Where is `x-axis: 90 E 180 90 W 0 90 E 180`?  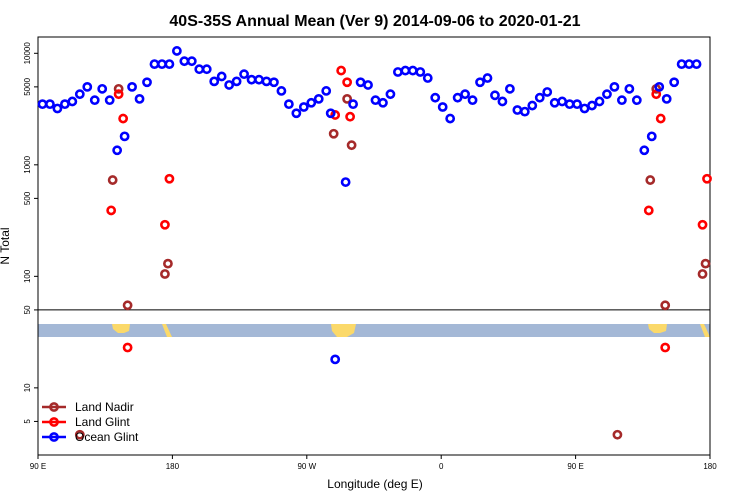 x-axis: 90 E 180 90 W 0 90 E 180 is located at coordinates (373, 463).